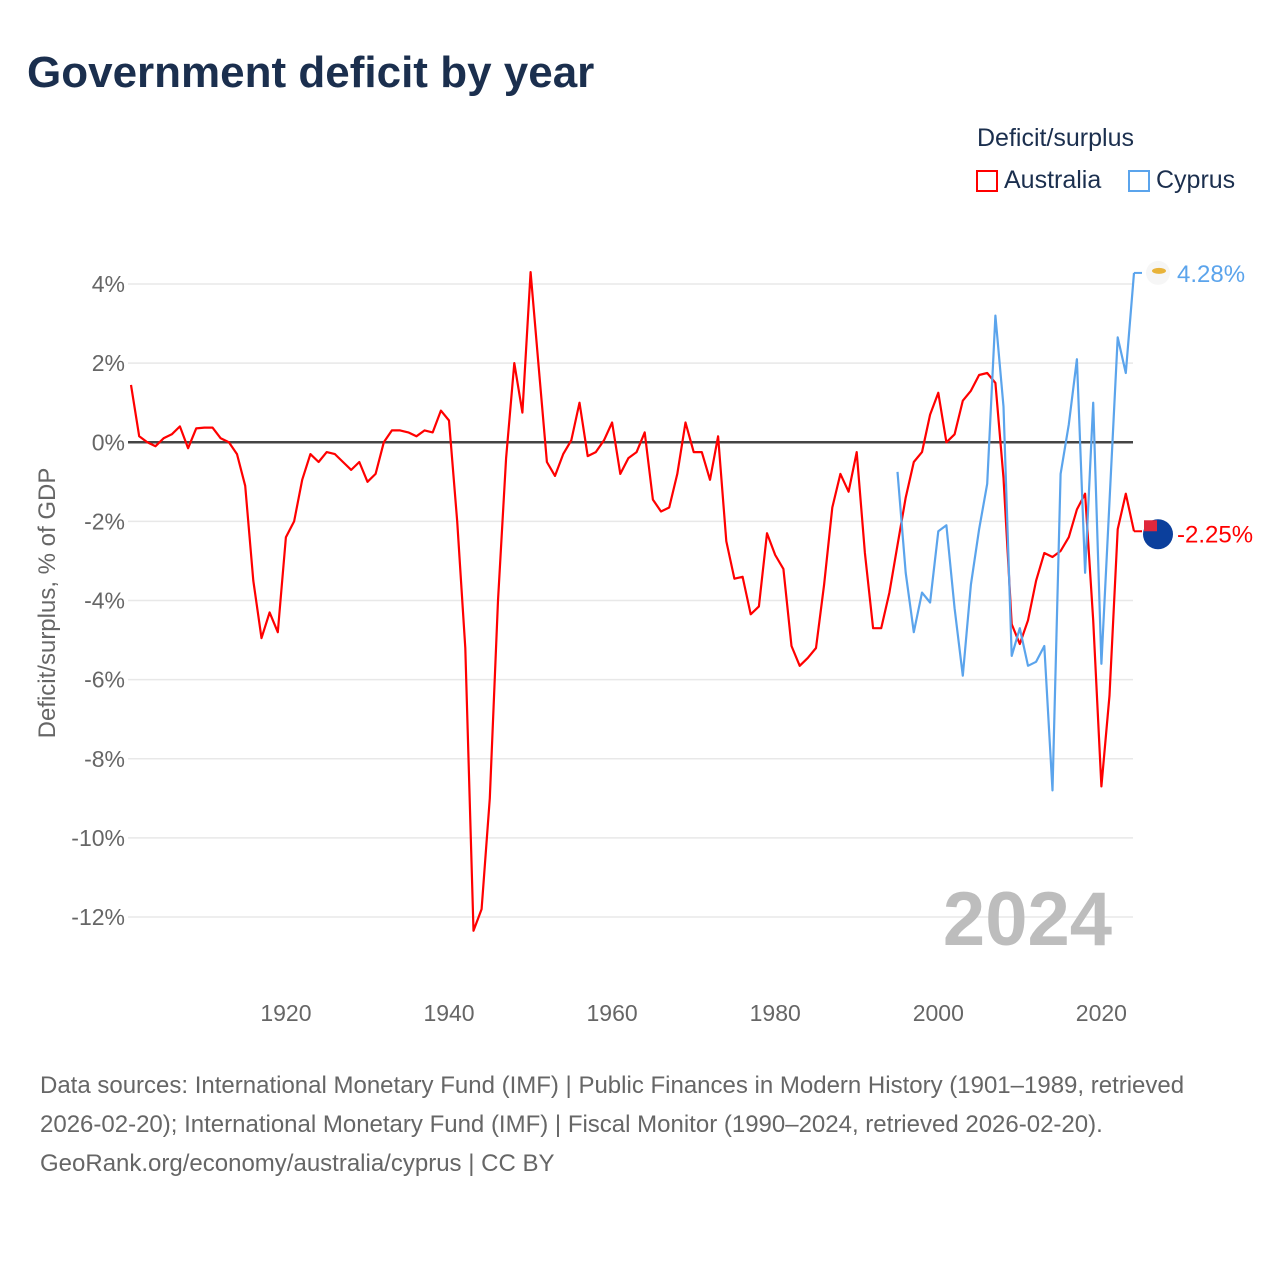 This screenshot has height=1280, width=1280. I want to click on x-tick-label: 1920, so click(285, 1013).